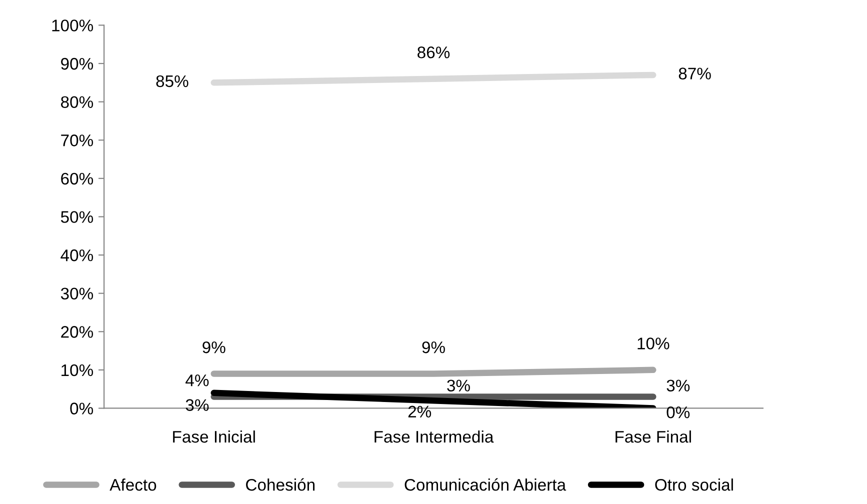  I want to click on legend-label: Otro social, so click(694, 484).